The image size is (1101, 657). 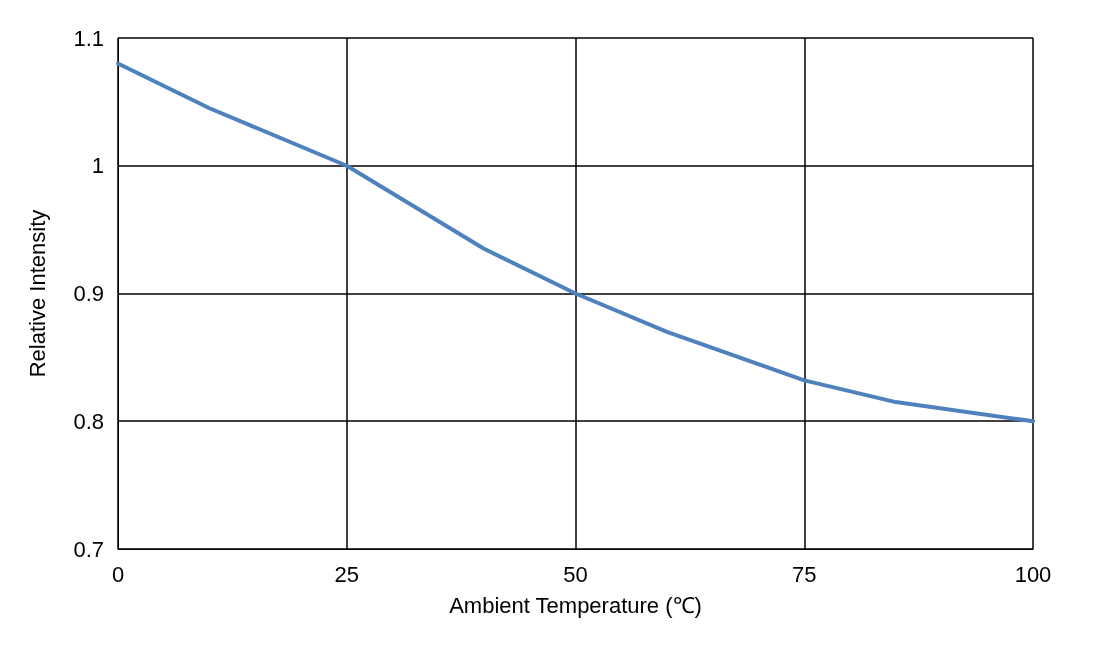 I want to click on x-tick-label: 100, so click(x=1033, y=574).